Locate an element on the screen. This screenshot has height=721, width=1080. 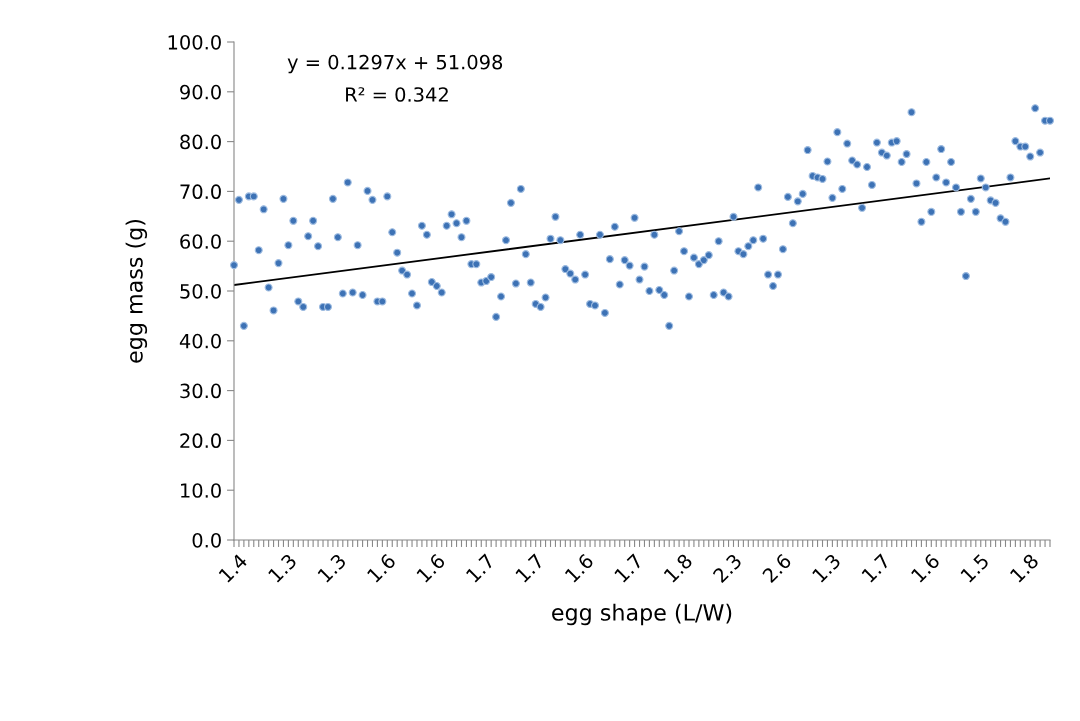
y-tick-label: 70.0 is located at coordinates (200, 192).